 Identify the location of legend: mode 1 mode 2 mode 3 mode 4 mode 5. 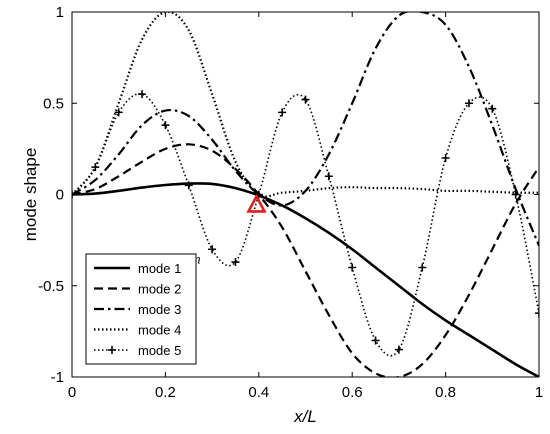
(141, 309).